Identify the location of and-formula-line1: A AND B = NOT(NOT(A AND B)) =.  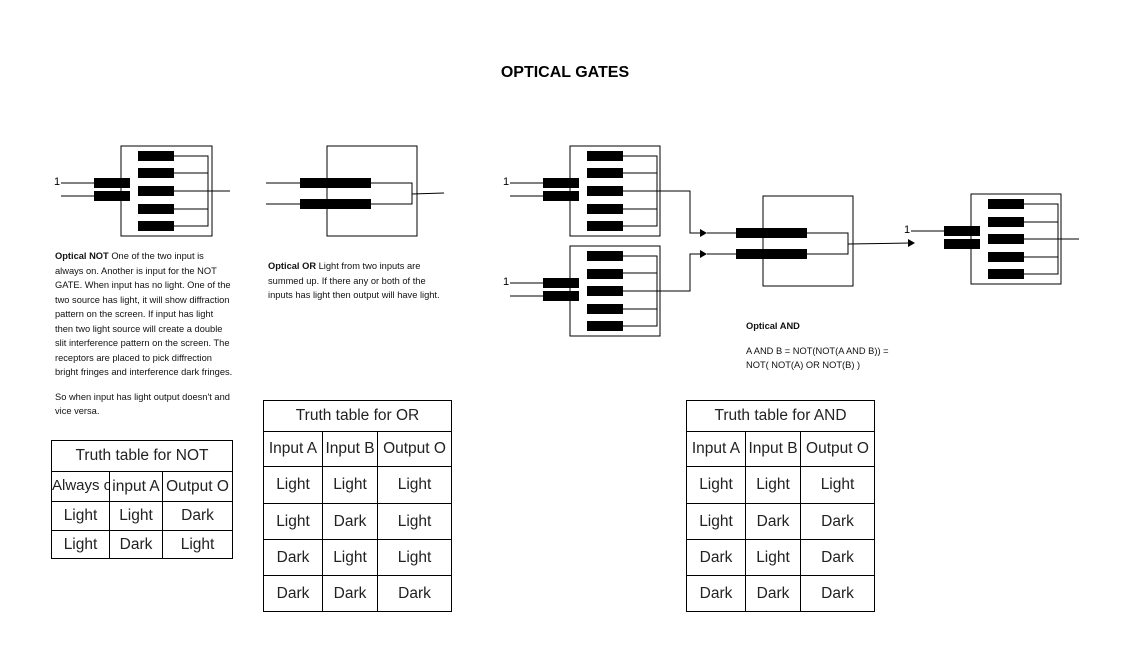
(817, 350).